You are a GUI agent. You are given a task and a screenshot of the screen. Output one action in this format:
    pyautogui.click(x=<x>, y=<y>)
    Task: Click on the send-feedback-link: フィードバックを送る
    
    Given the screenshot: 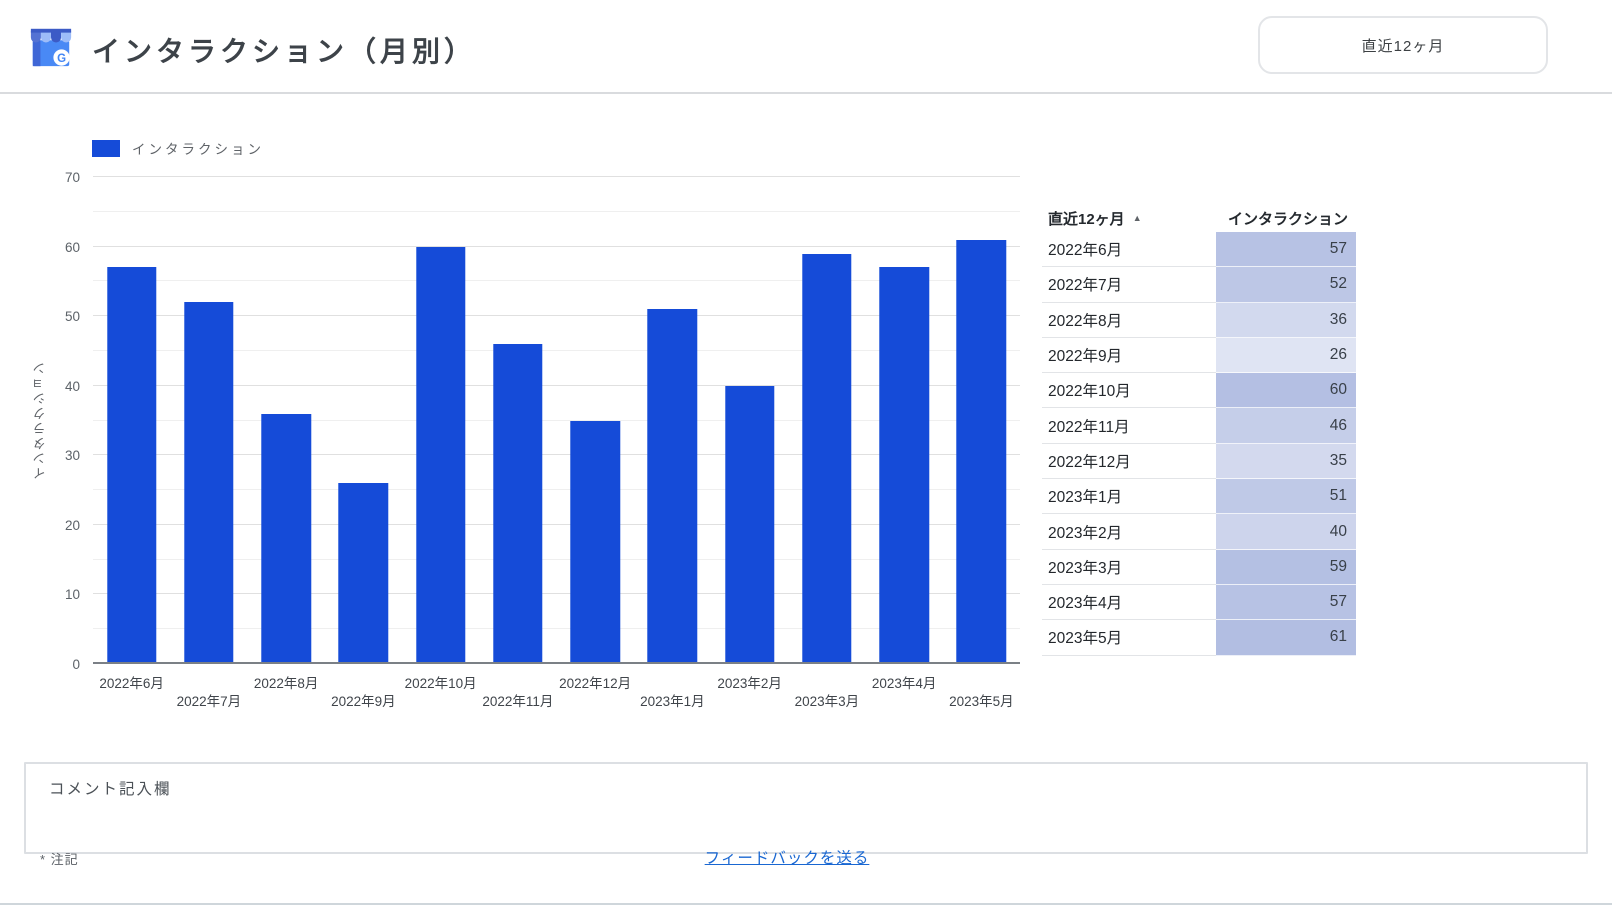 What is the action you would take?
    pyautogui.click(x=787, y=858)
    